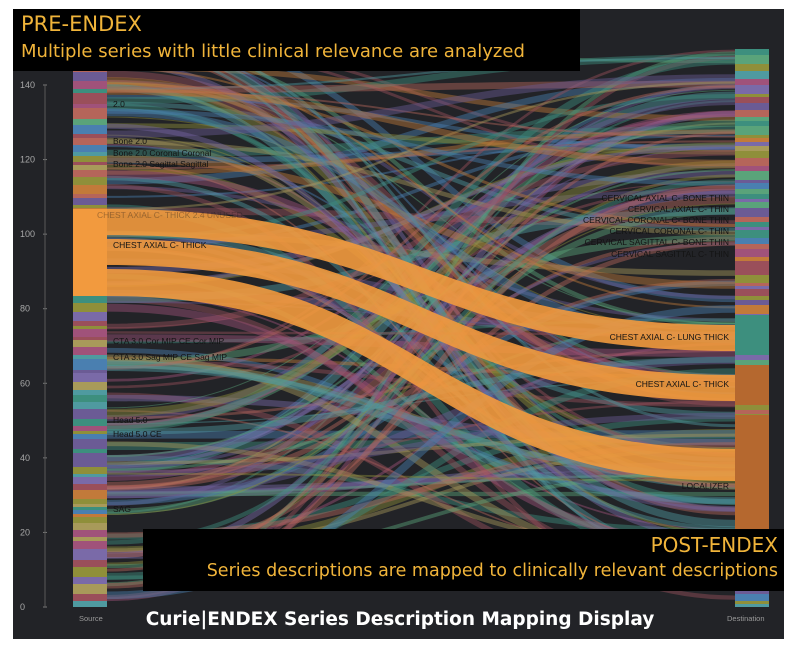 The image size is (800, 655). What do you see at coordinates (705, 486) in the screenshot?
I see `destination-label: LOCALIZER` at bounding box center [705, 486].